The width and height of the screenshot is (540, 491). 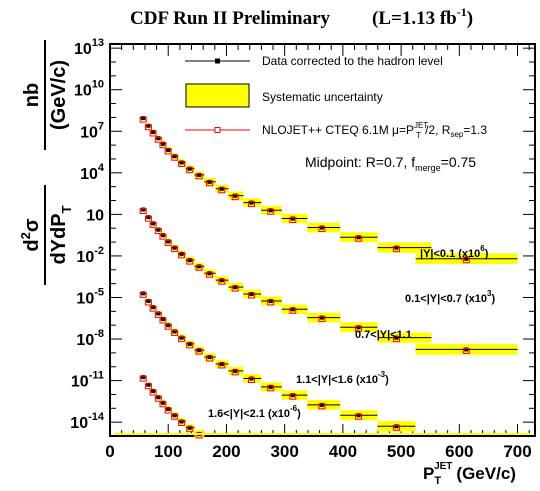 What do you see at coordinates (90, 255) in the screenshot?
I see `y-tick-label: 10-2` at bounding box center [90, 255].